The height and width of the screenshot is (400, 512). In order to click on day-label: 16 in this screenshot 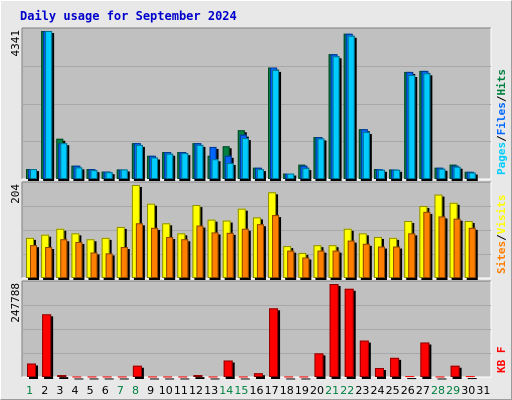, I will do `click(257, 390)`.